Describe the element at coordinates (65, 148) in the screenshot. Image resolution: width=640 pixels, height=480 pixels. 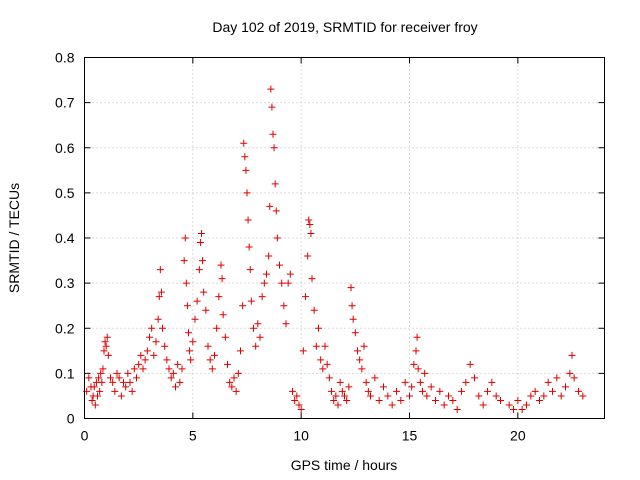
I see `y-tick-label: 0.6` at that location.